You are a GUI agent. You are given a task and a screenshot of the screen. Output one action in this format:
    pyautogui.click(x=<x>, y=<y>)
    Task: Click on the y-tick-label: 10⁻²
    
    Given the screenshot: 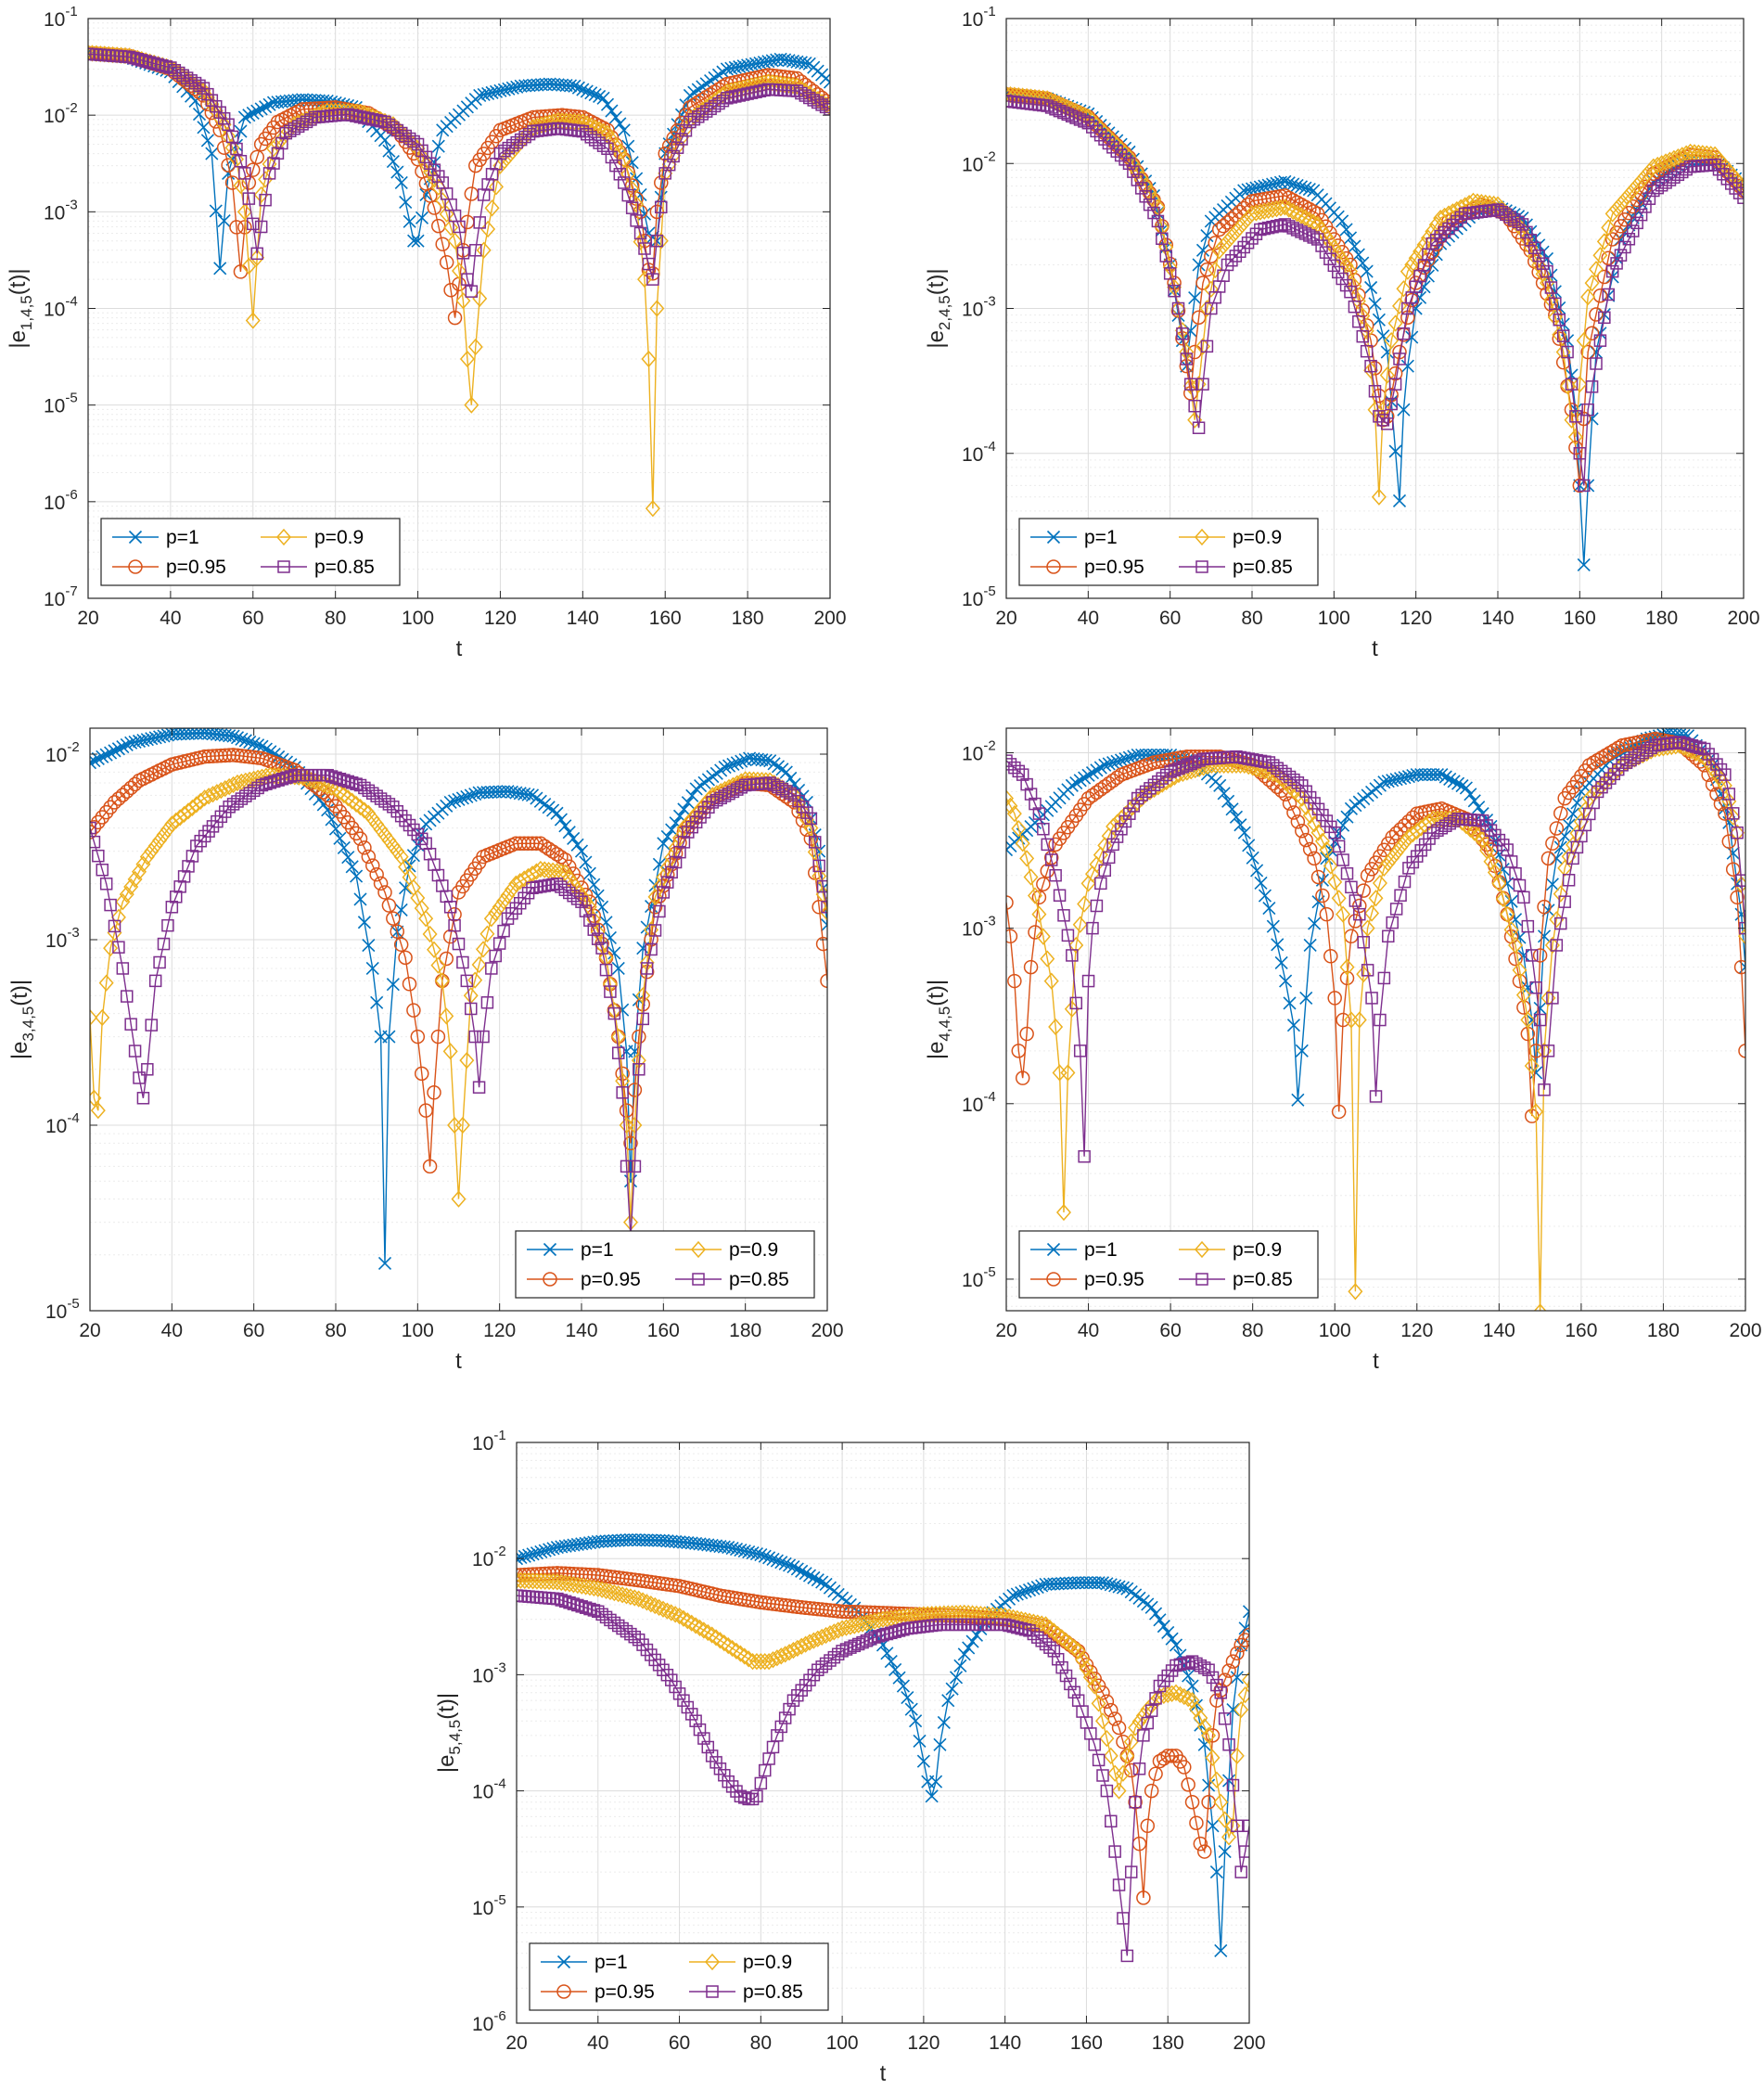 What is the action you would take?
    pyautogui.click(x=61, y=113)
    